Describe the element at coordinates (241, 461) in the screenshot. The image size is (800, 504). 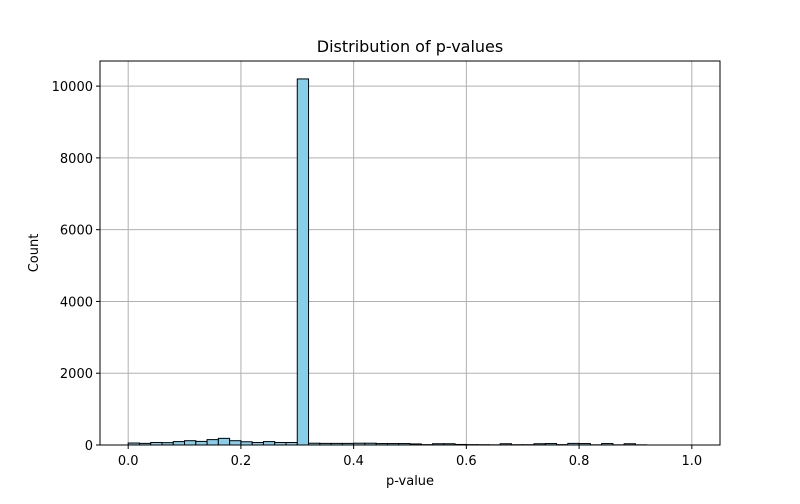
I see `x-tick-label: 0.2` at that location.